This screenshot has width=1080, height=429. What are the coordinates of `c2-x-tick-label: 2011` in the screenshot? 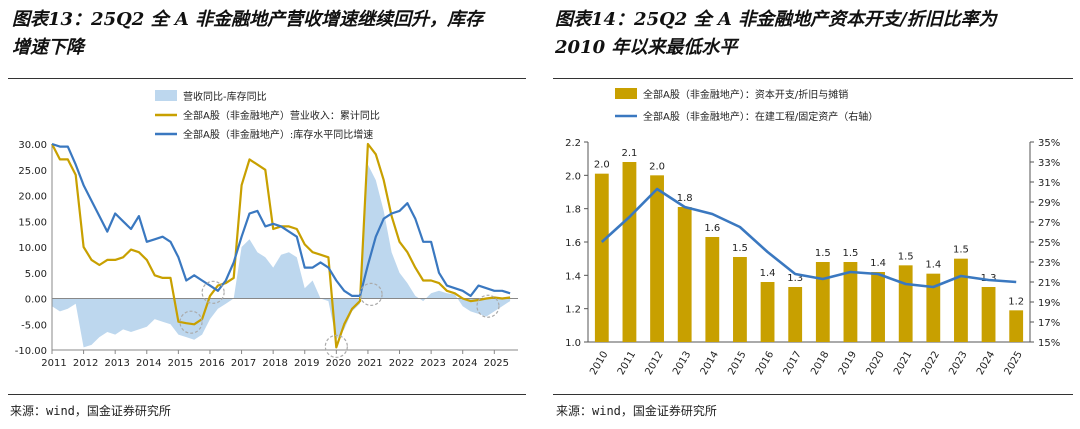 It's located at (627, 364).